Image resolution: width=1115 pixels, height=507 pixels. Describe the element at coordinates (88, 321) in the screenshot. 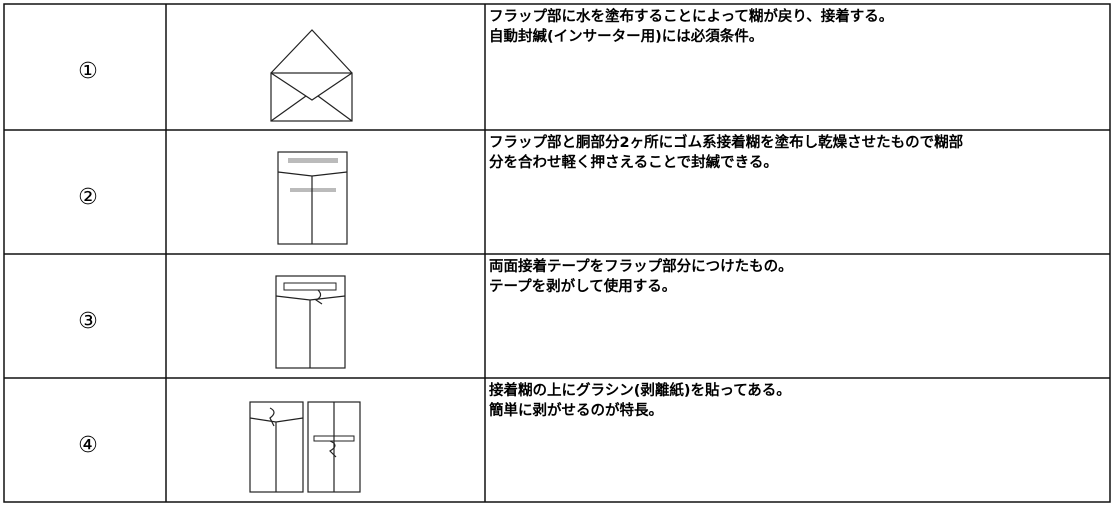

I see `row-number: ③` at that location.